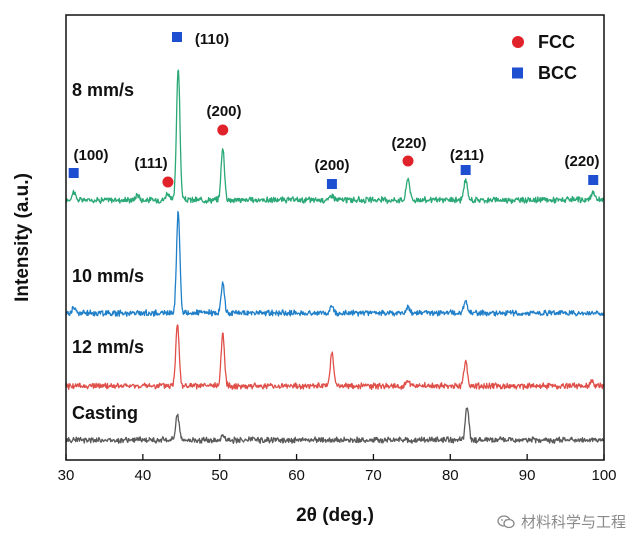 The image size is (640, 542). I want to click on legend: FCC BCC, so click(544, 57).